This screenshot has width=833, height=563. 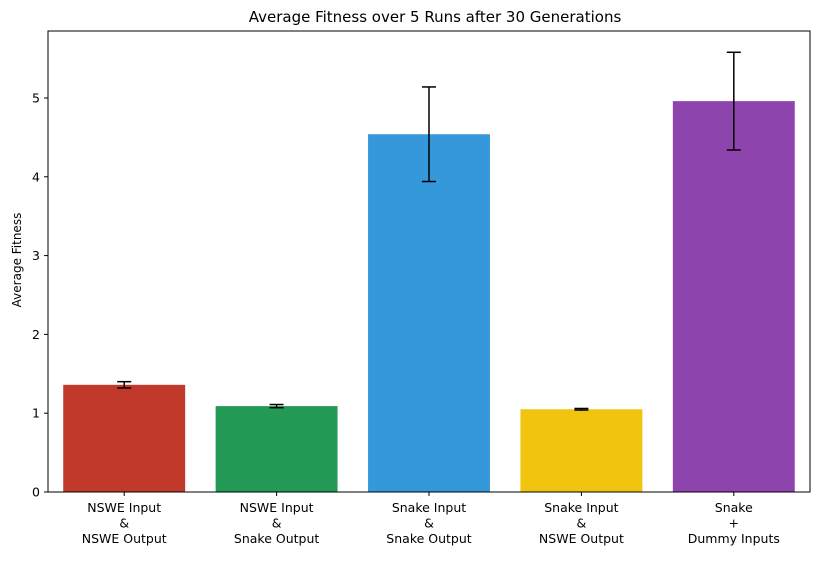 I want to click on y-tick-label: 0, so click(x=36, y=492).